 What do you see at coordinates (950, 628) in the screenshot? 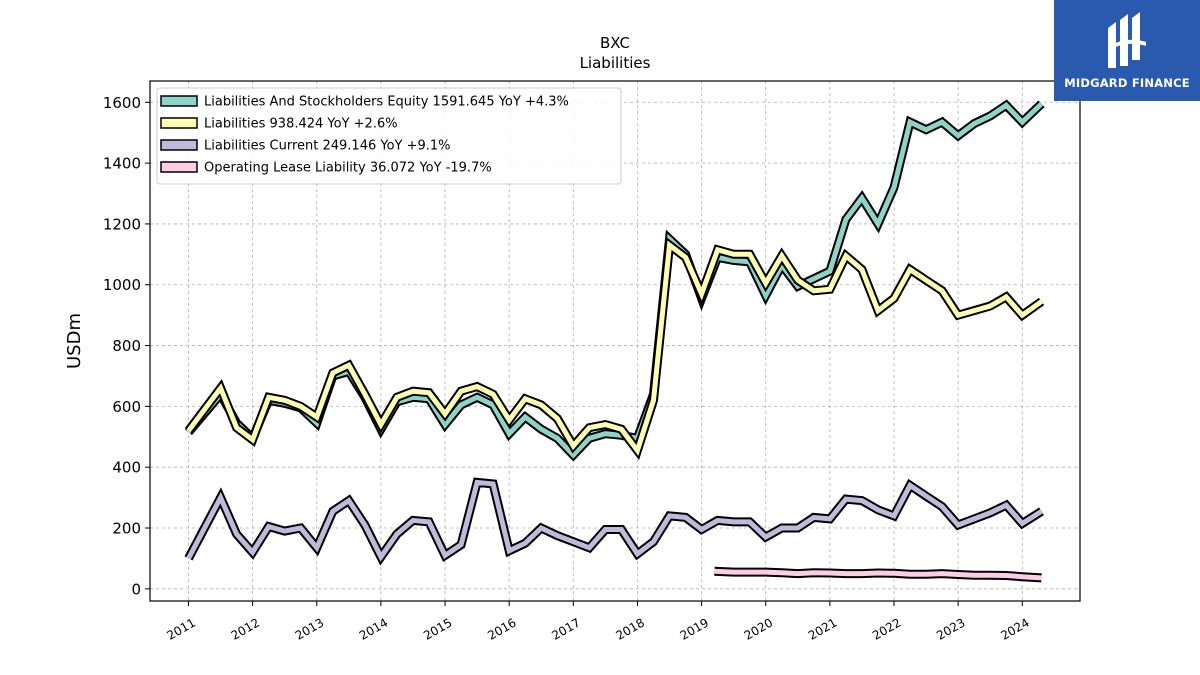
I see `x-tick-label: 2023` at bounding box center [950, 628].